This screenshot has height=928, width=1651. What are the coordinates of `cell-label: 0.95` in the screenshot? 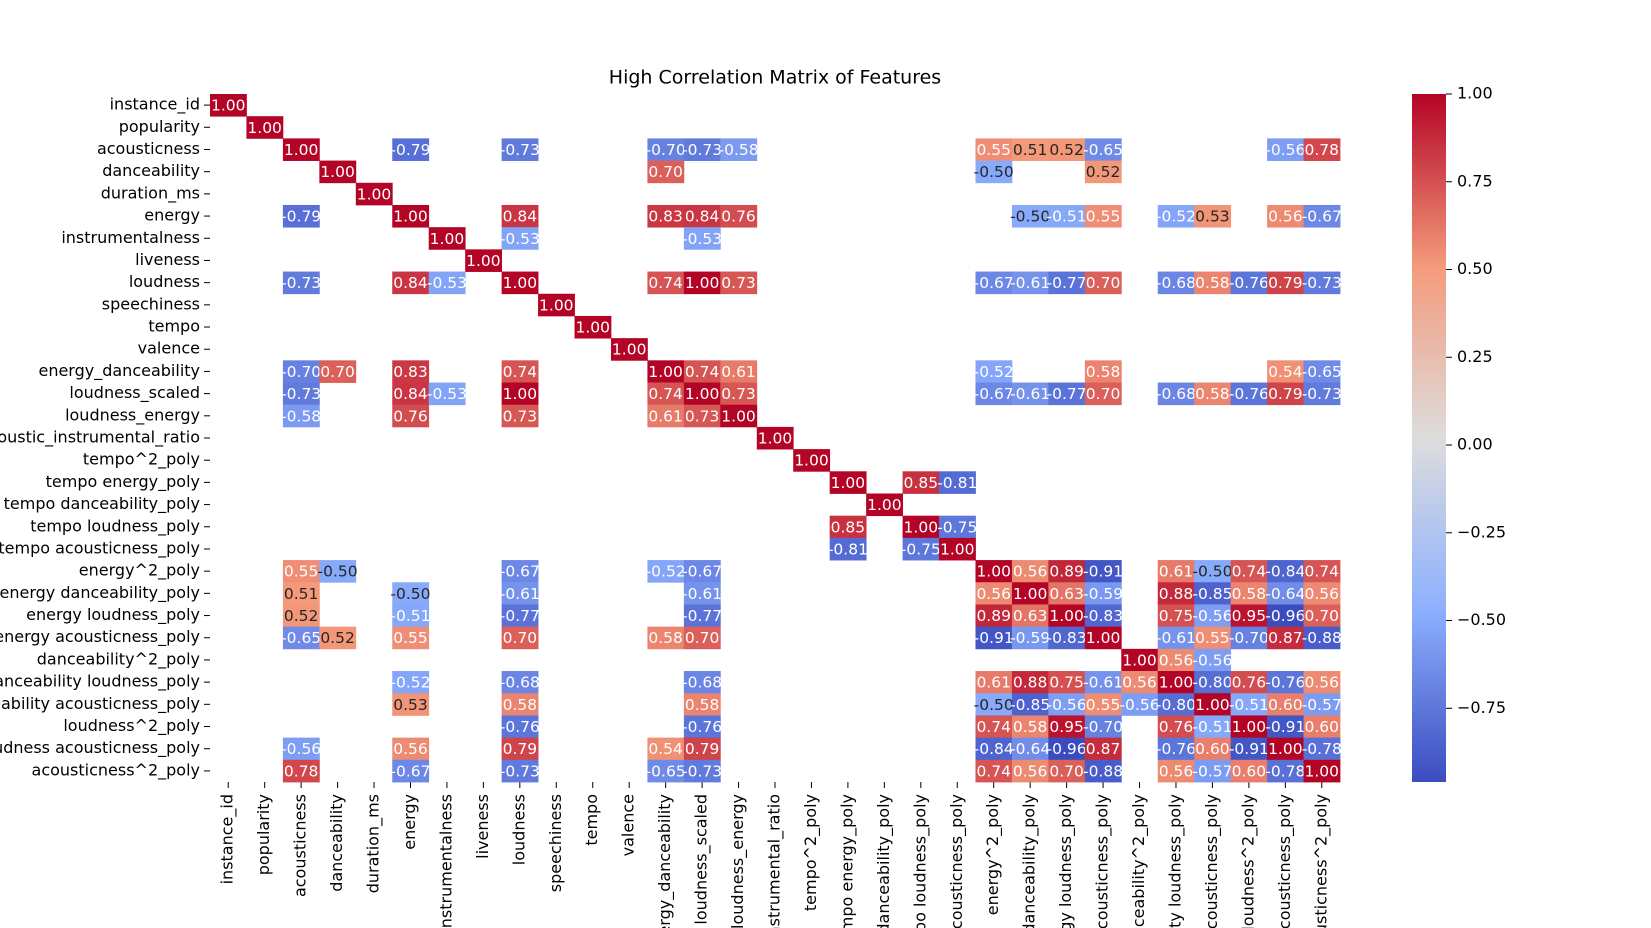 It's located at (1066, 727).